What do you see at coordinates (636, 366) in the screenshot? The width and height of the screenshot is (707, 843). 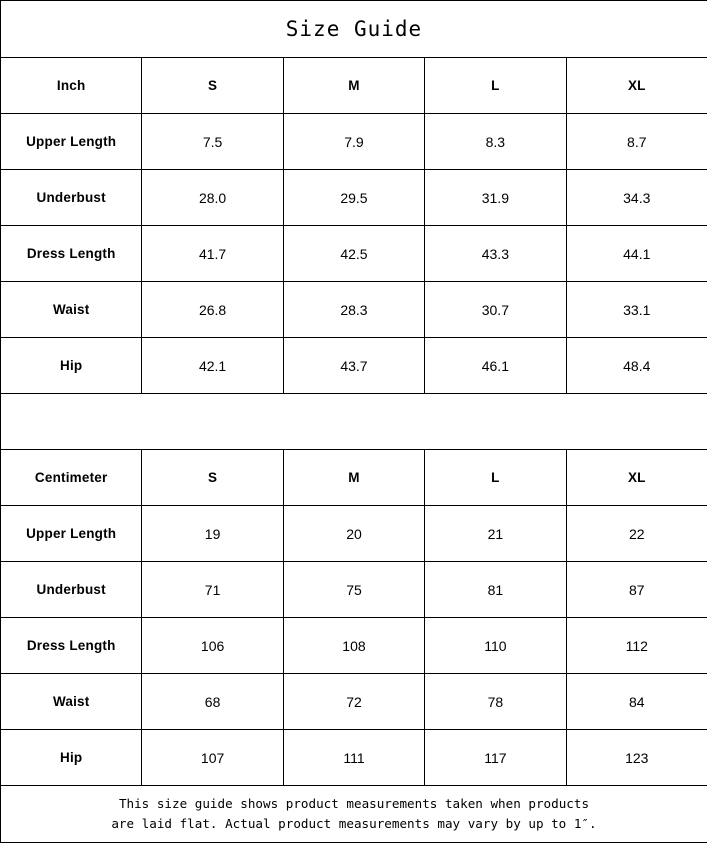 I see `cell-inch-hip-xl: 48.4` at bounding box center [636, 366].